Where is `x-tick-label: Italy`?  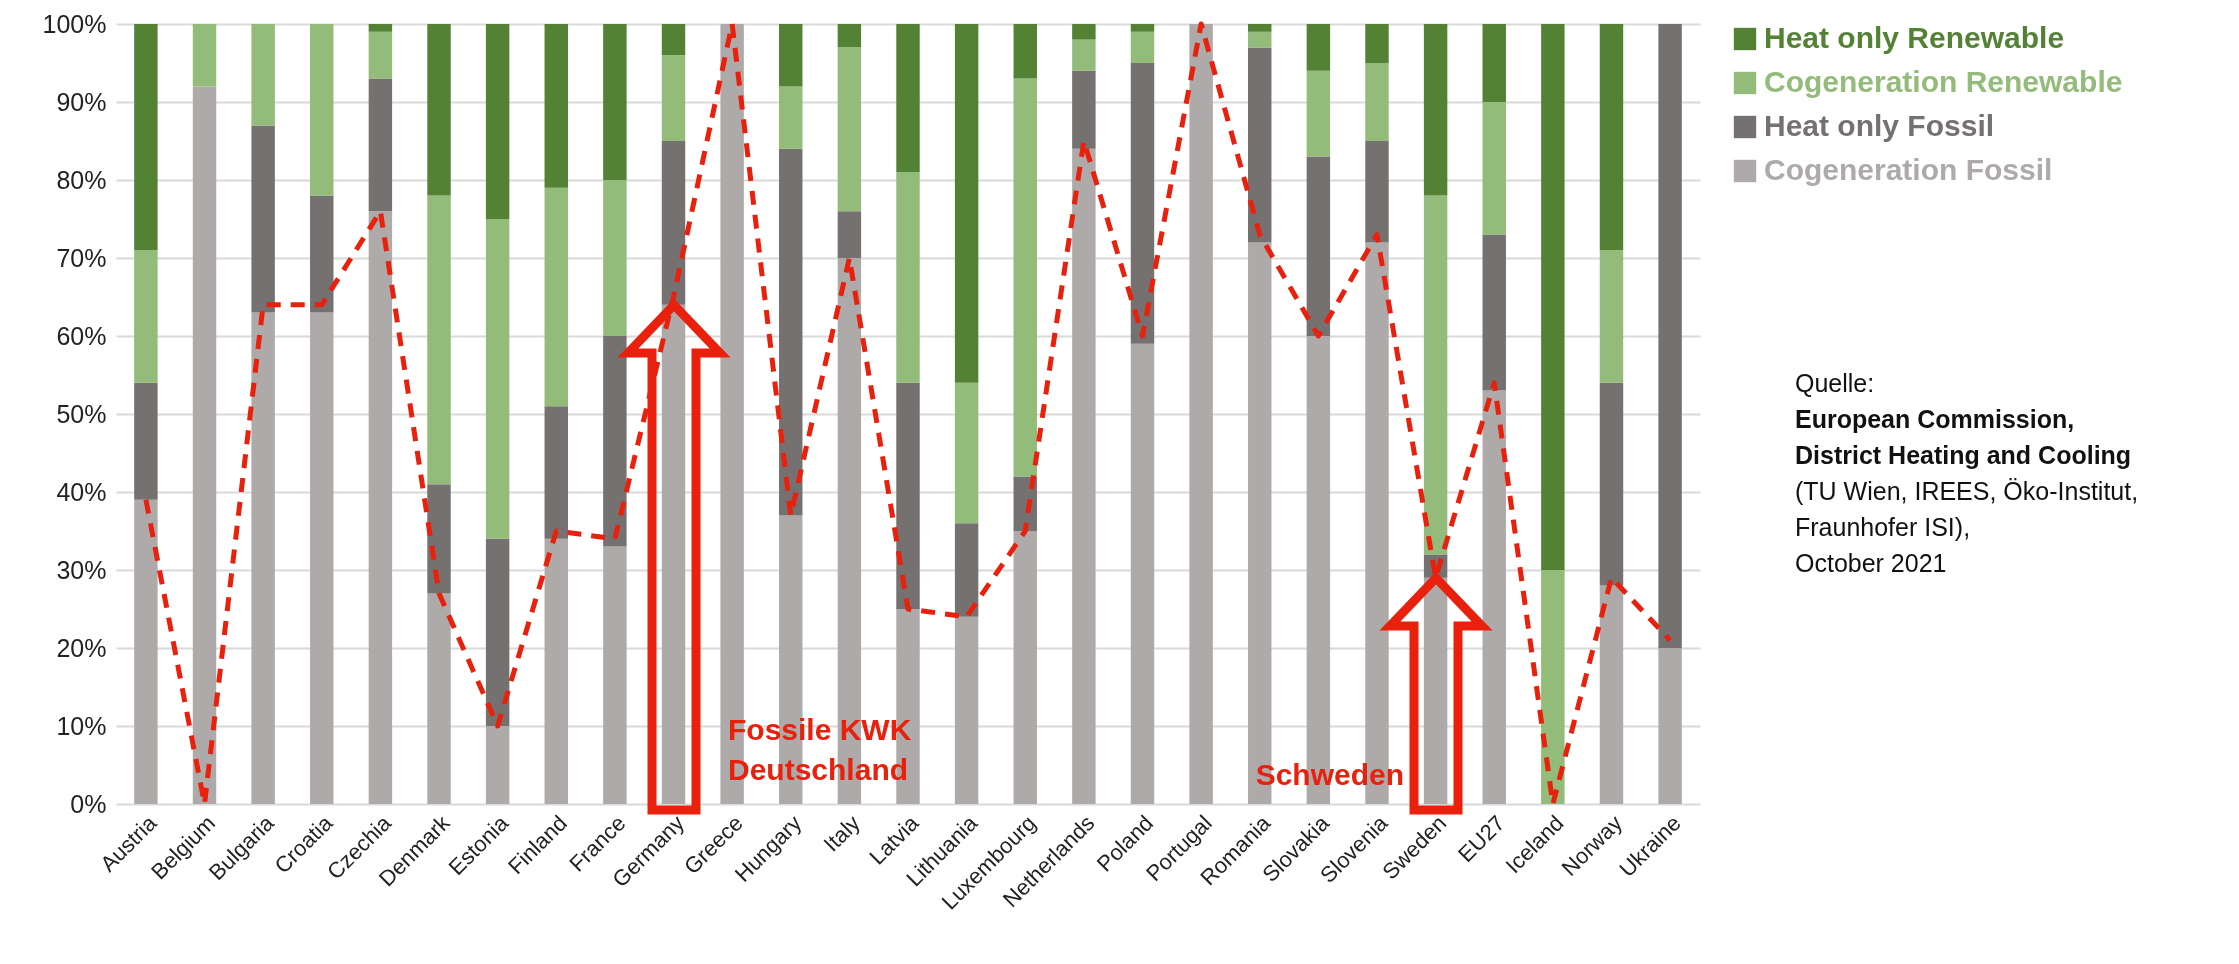
x-tick-label: Italy is located at coordinates (841, 833).